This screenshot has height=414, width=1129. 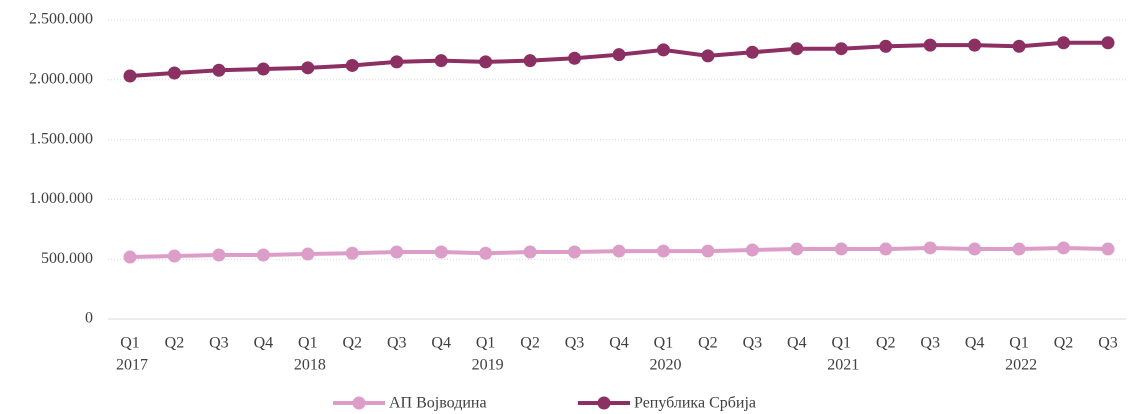 What do you see at coordinates (310, 365) in the screenshot?
I see `x-group-label: 2018` at bounding box center [310, 365].